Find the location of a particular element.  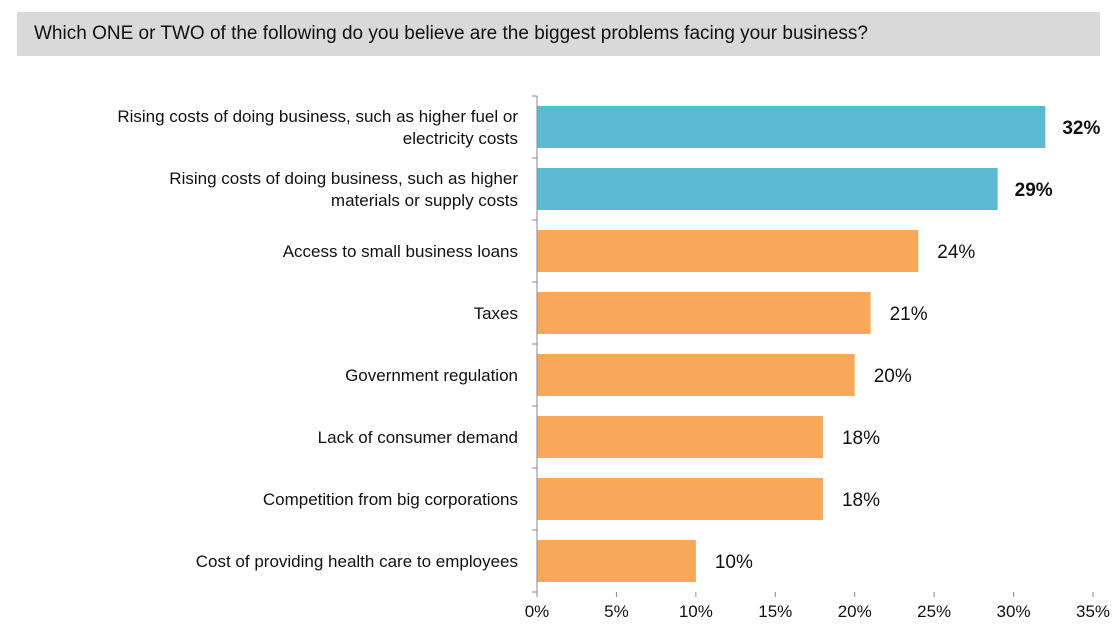

value-label-1: 32% is located at coordinates (1081, 128).